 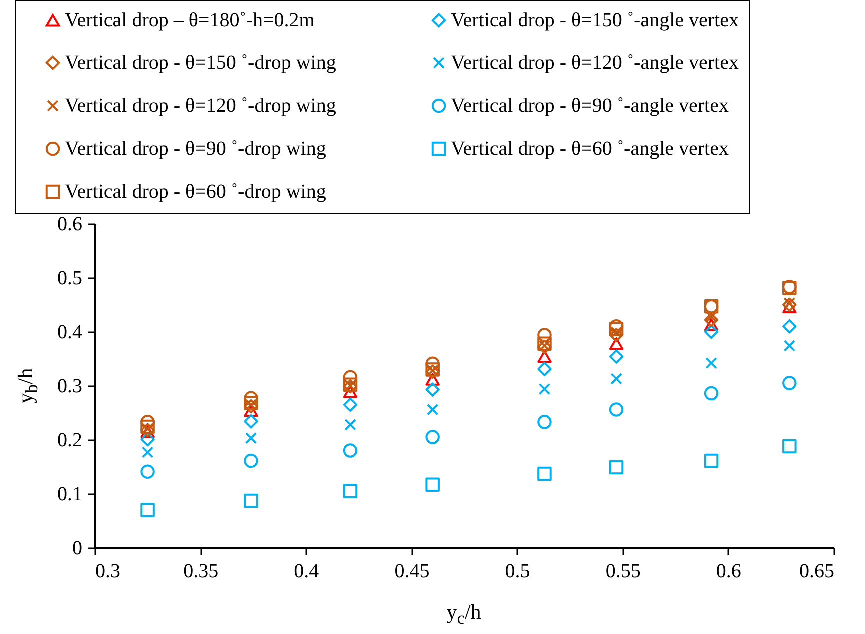 What do you see at coordinates (517, 571) in the screenshot?
I see `x-tick-label: 0.5` at bounding box center [517, 571].